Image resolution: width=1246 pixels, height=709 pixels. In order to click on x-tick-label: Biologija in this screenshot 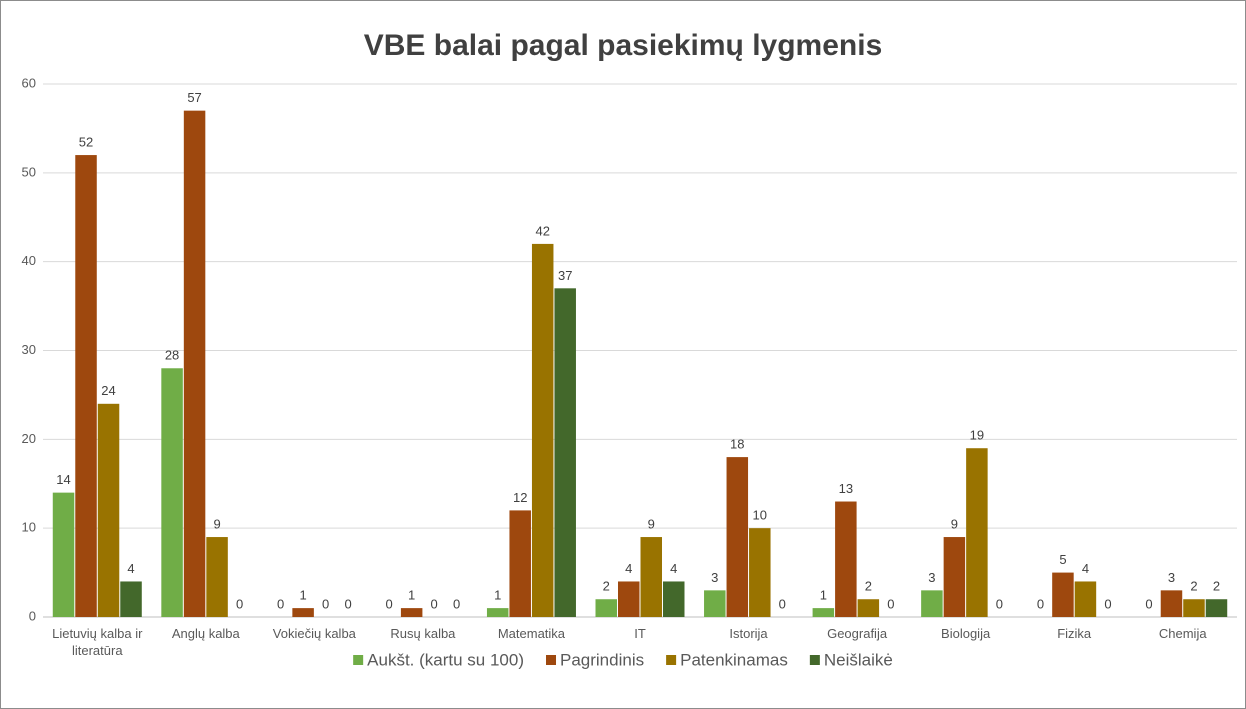, I will do `click(966, 633)`.